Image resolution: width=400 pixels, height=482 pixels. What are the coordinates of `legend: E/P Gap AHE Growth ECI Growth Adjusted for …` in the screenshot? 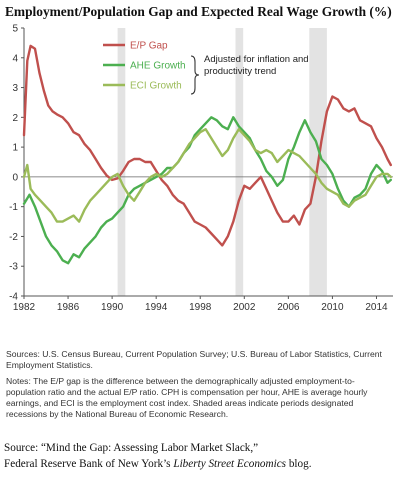 It's located at (206, 68).